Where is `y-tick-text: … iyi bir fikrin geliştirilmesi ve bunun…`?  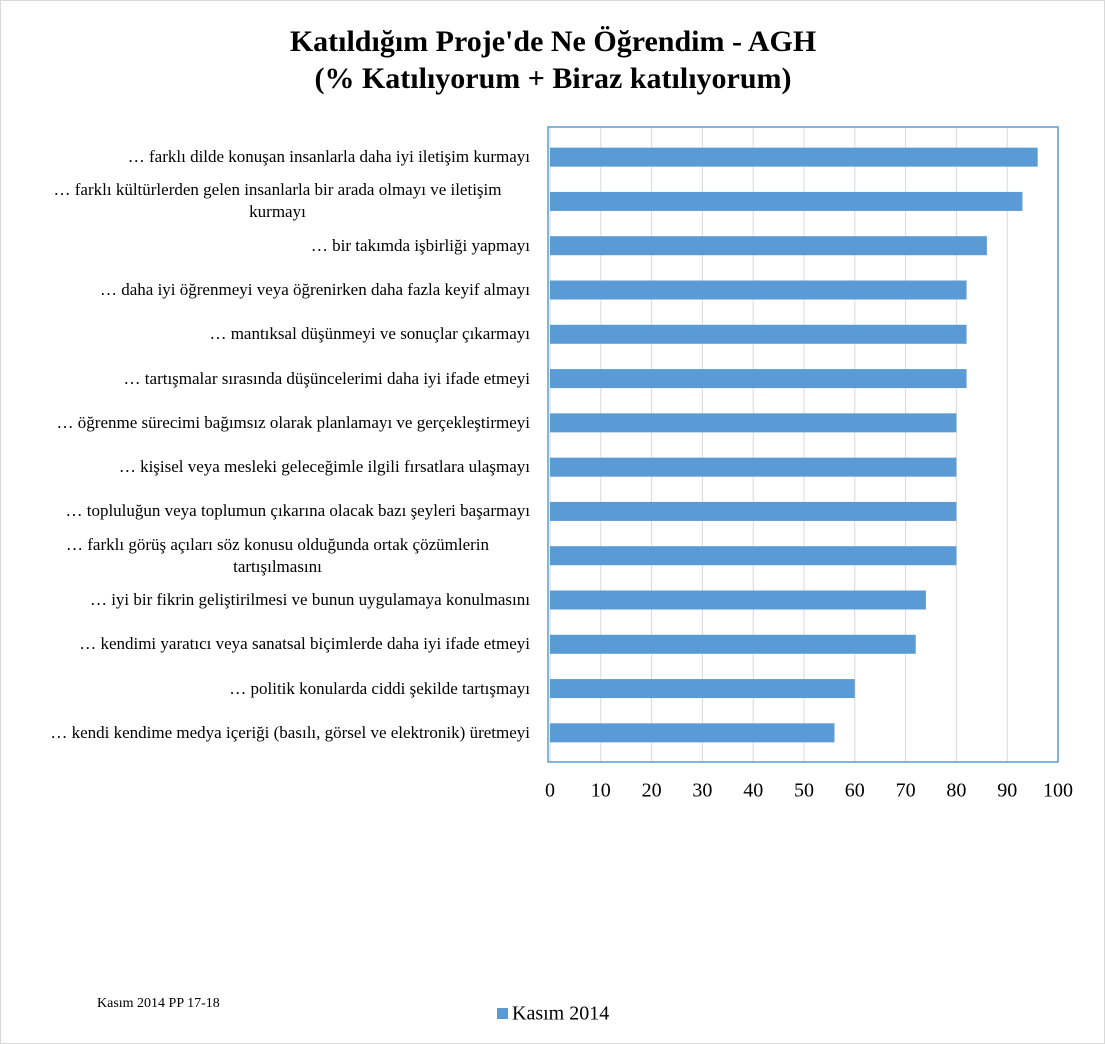
y-tick-text: … iyi bir fikrin geliştirilmesi ve bunun… is located at coordinates (309, 599).